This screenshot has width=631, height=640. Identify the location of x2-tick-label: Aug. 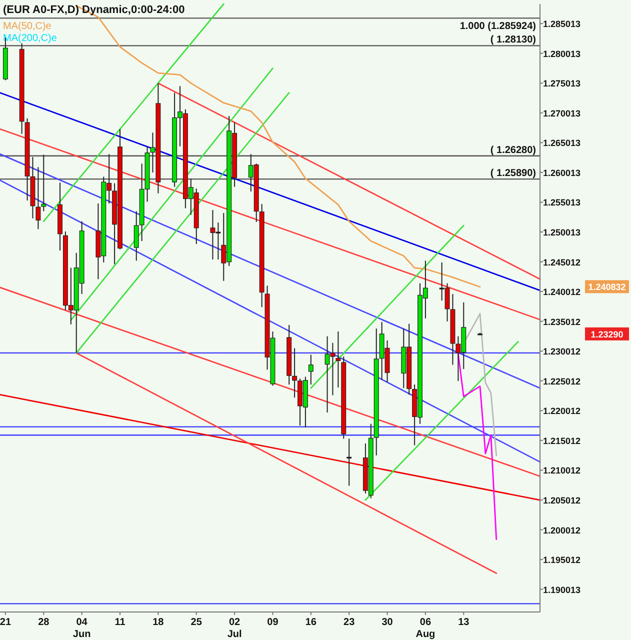
(426, 634).